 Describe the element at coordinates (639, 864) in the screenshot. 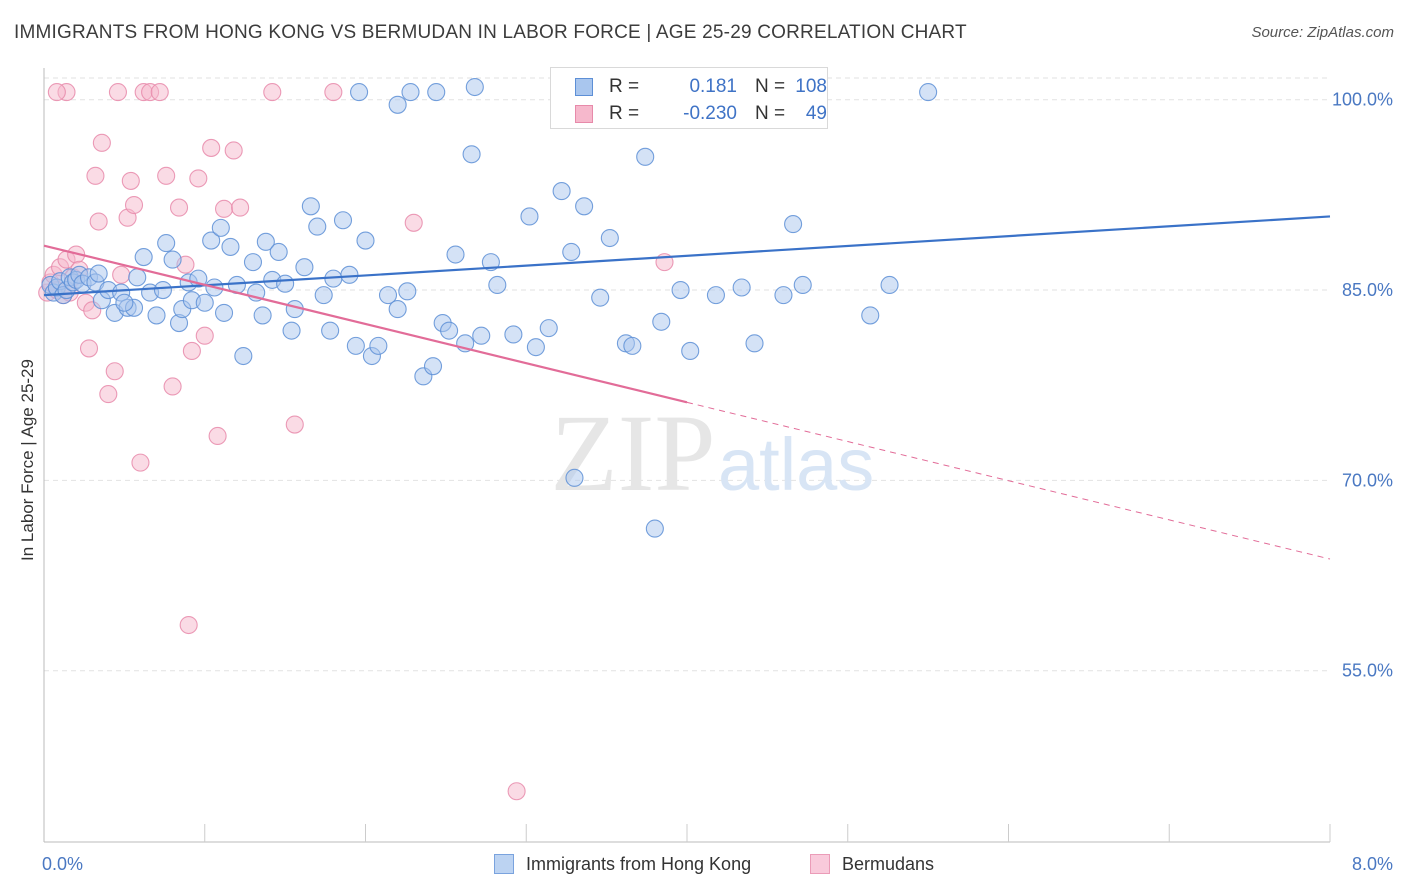

I see `legend-label: Immigrants from Hong Kong` at that location.